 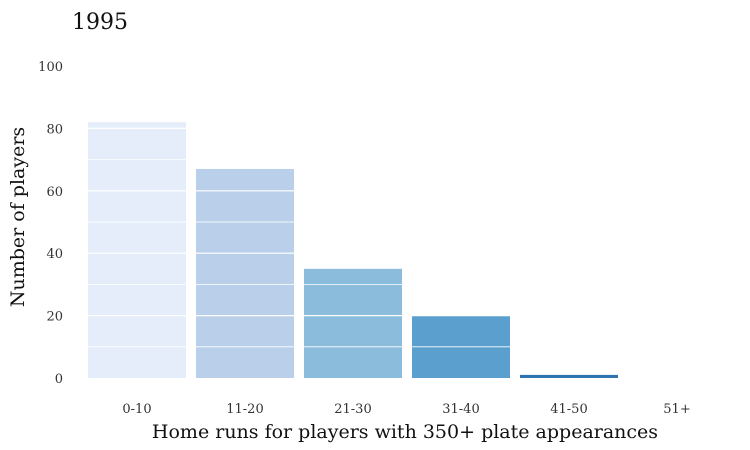 What do you see at coordinates (54, 254) in the screenshot?
I see `y-tick-label: 40` at bounding box center [54, 254].